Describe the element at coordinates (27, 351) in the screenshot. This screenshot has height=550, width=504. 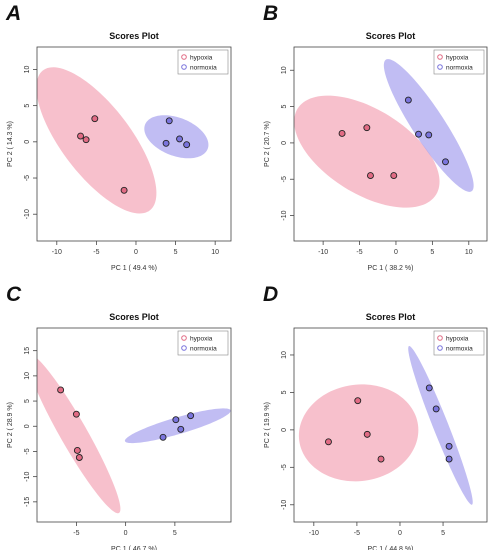
I see `y-tick-label: 15` at that location.